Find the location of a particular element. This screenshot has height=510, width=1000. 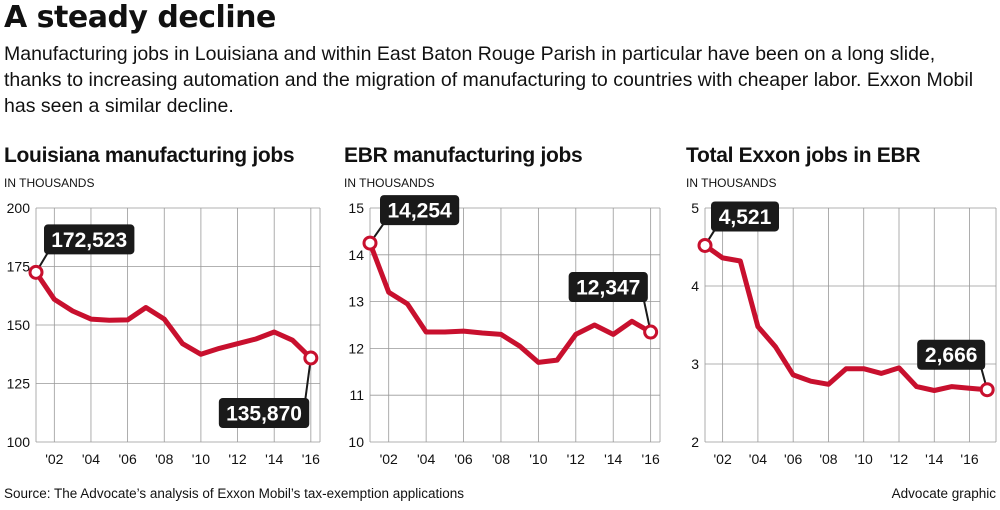

callout-label-exxon: 2,666 is located at coordinates (951, 355).